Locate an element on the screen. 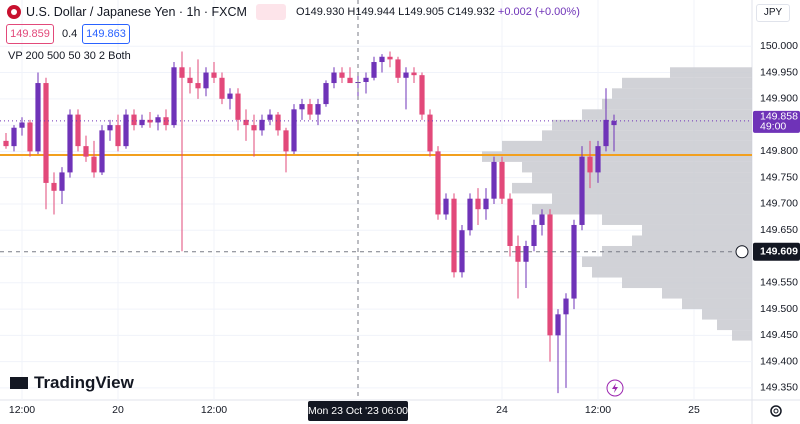 Image resolution: width=800 pixels, height=424 pixels. y-tick-label: 149.900 is located at coordinates (779, 99).